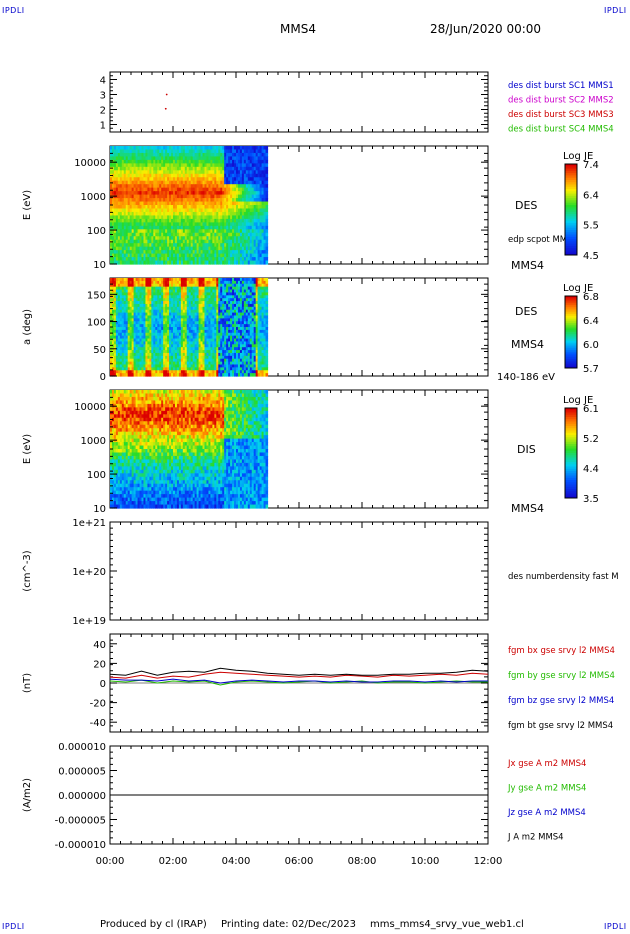 Image resolution: width=630 pixels, height=934 pixels. What do you see at coordinates (571, 177) in the screenshot?
I see `colorbar-swatch` at bounding box center [571, 177].